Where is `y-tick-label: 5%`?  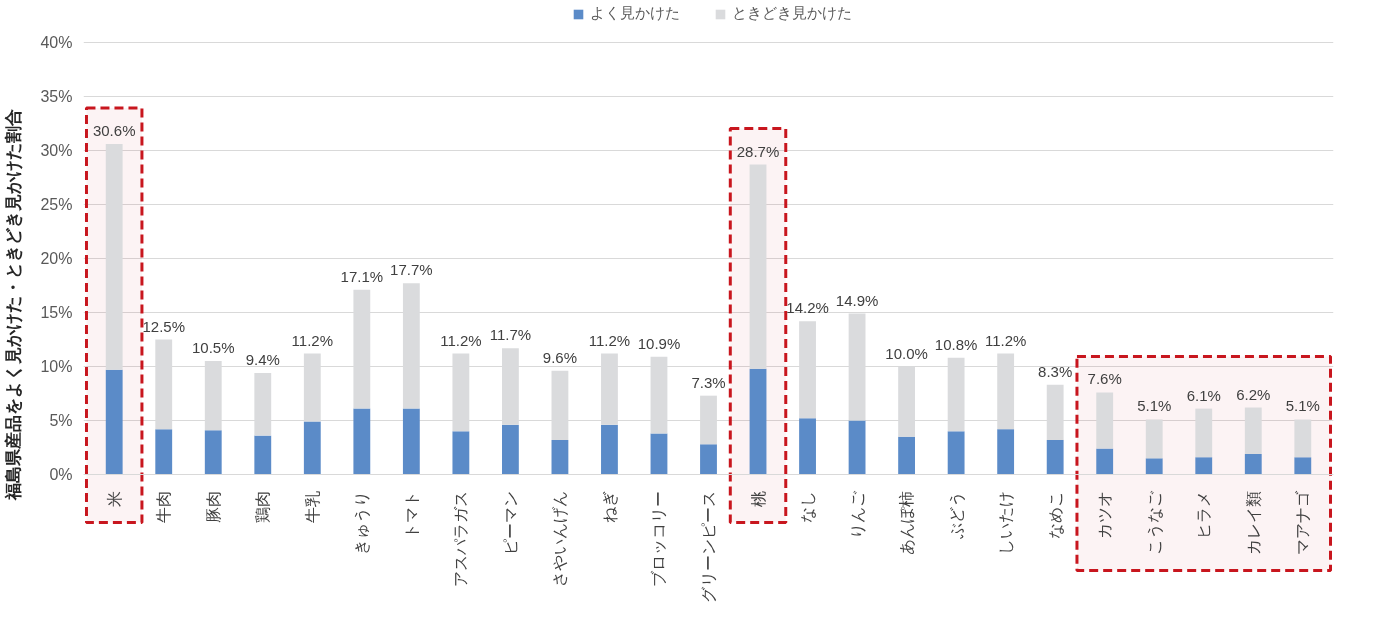
y-tick-label: 5% is located at coordinates (61, 420).